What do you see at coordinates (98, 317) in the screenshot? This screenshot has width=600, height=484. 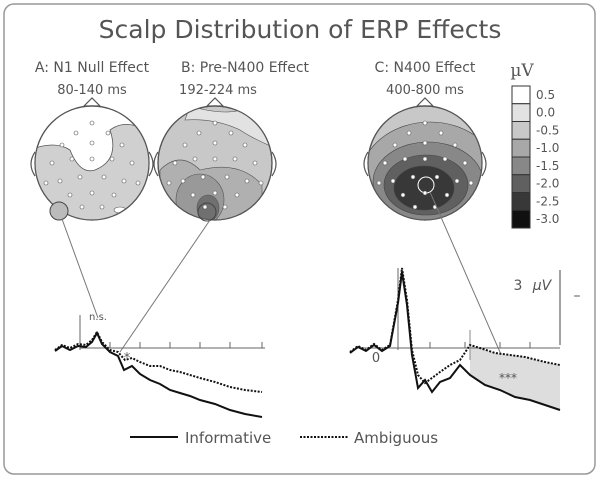 I see `sig-marker: n.s.` at bounding box center [98, 317].